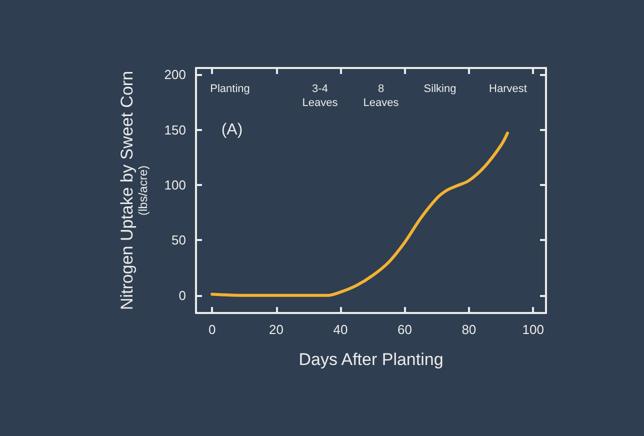 The width and height of the screenshot is (644, 436). Describe the element at coordinates (508, 89) in the screenshot. I see `annotation: Harvest` at that location.